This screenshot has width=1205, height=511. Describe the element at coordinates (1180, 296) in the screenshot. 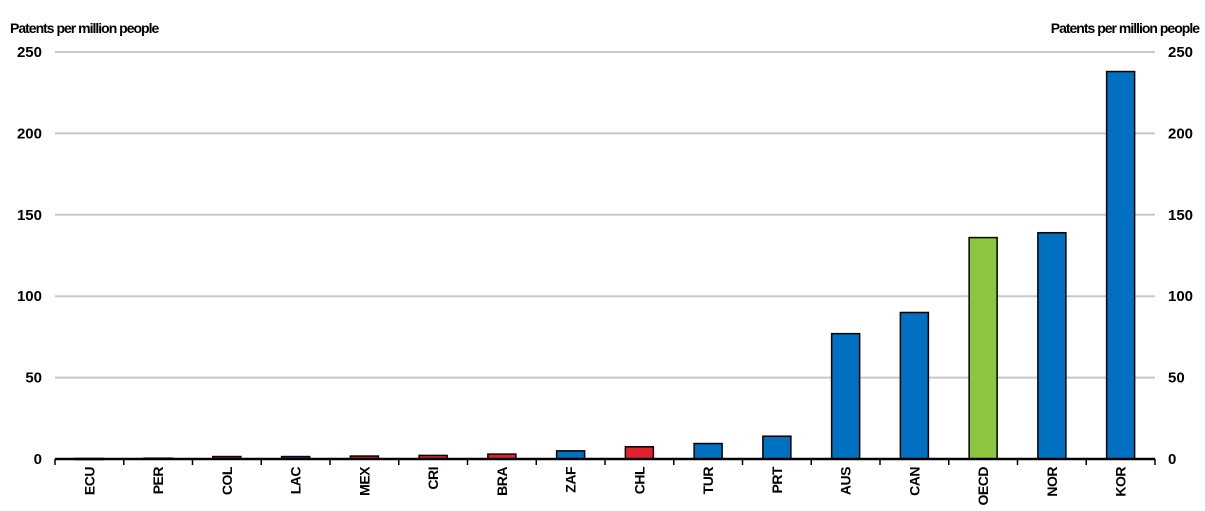

I see `y-tick-label-right: 100` at that location.